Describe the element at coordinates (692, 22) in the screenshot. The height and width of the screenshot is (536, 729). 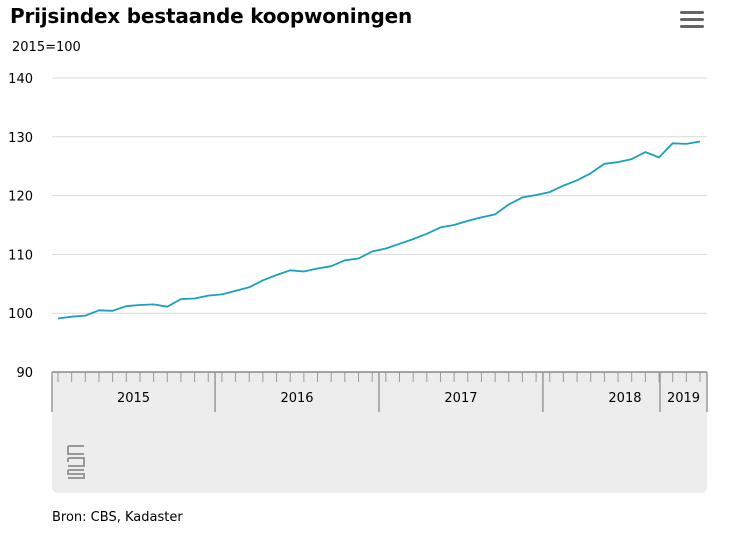
I see `hamburger-menu-icon` at that location.